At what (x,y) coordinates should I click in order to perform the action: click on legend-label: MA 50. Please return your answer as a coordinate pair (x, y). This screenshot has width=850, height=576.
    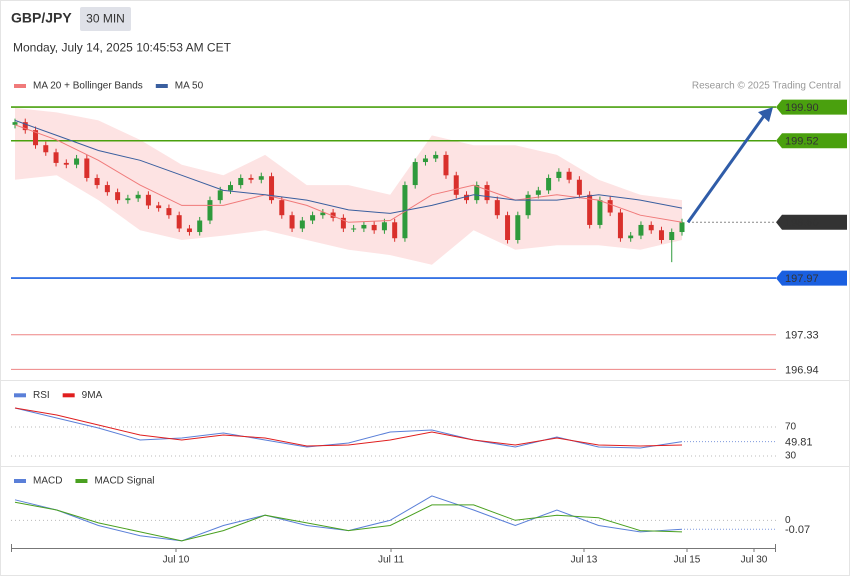
    Looking at the image, I should click on (189, 86).